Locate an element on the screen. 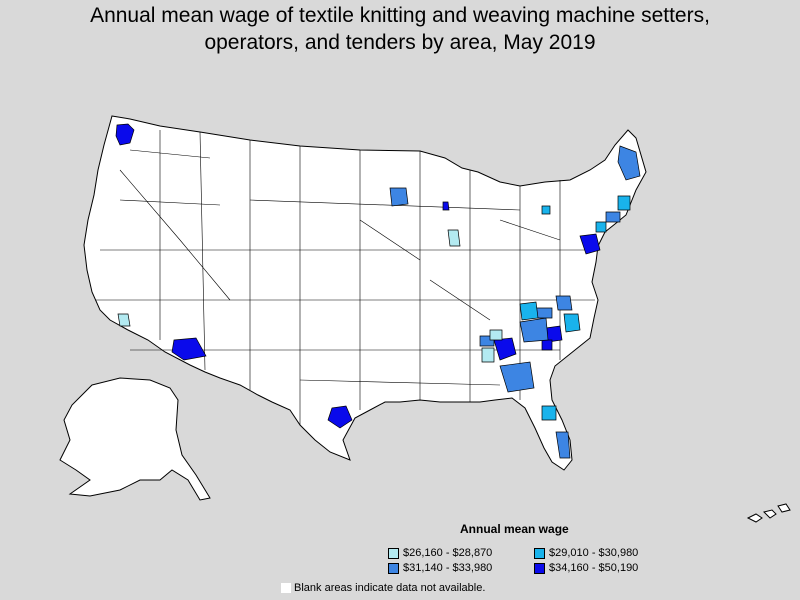 The height and width of the screenshot is (600, 800). area-phoenix is located at coordinates (189, 349).